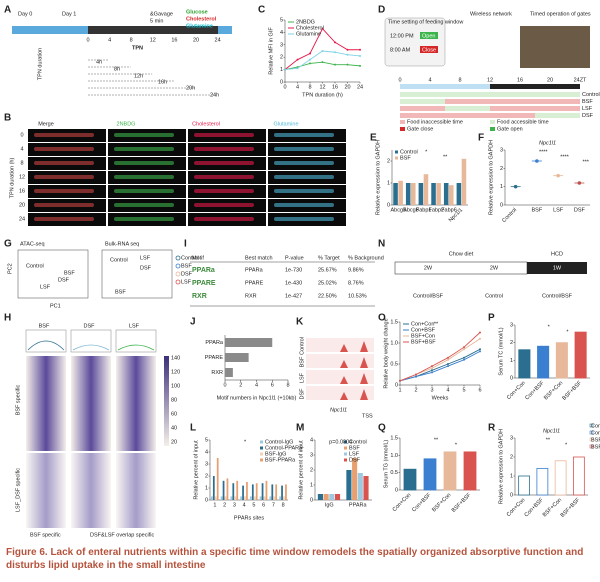 The image size is (600, 582). Describe the element at coordinates (281, 58) in the screenshot. I see `y-tick-label: 2` at that location.